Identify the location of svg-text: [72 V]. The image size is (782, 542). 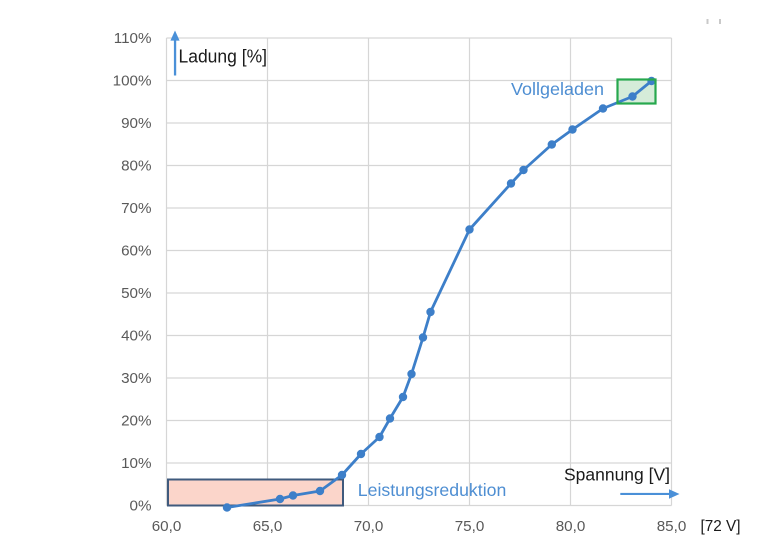
(721, 526).